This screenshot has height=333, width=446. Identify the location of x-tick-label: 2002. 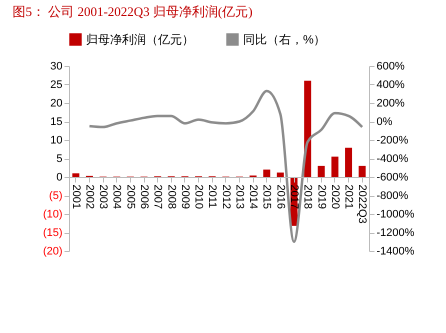
(89, 196).